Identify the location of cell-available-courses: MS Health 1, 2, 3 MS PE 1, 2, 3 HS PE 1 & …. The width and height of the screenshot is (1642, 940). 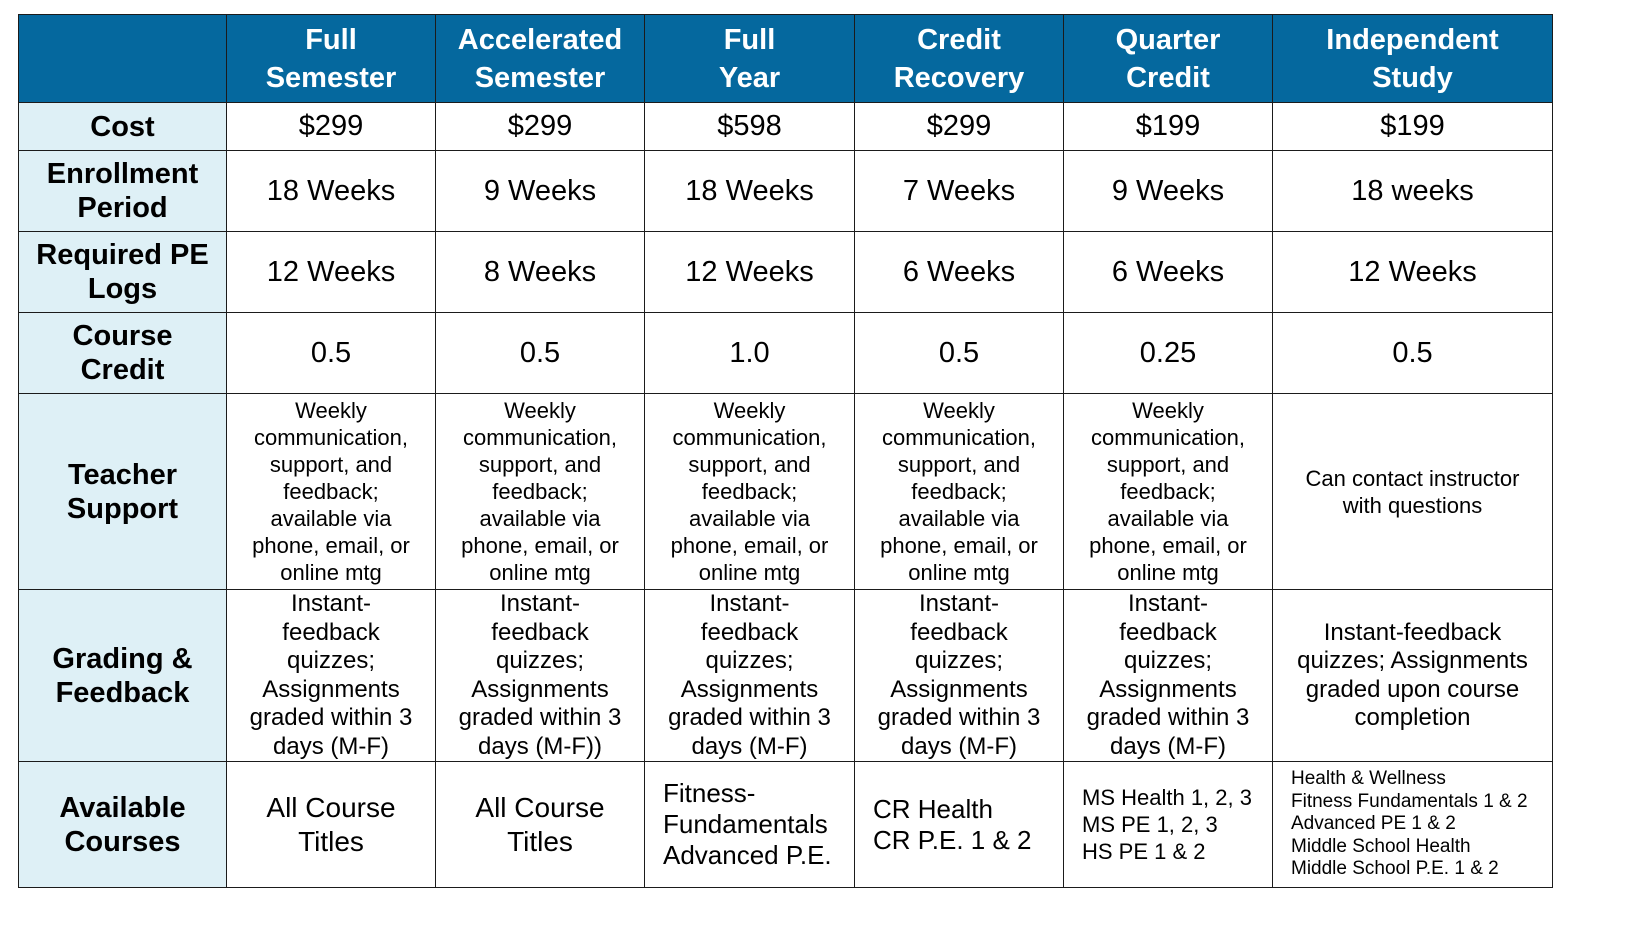
(1168, 824).